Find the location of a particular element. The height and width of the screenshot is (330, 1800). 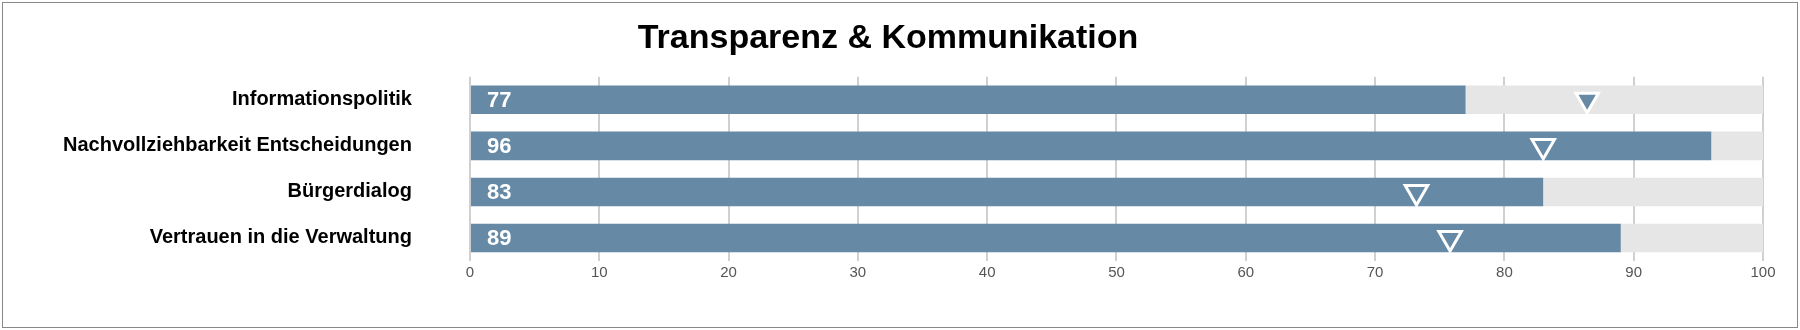

x-tick-label: 100 is located at coordinates (1763, 272).